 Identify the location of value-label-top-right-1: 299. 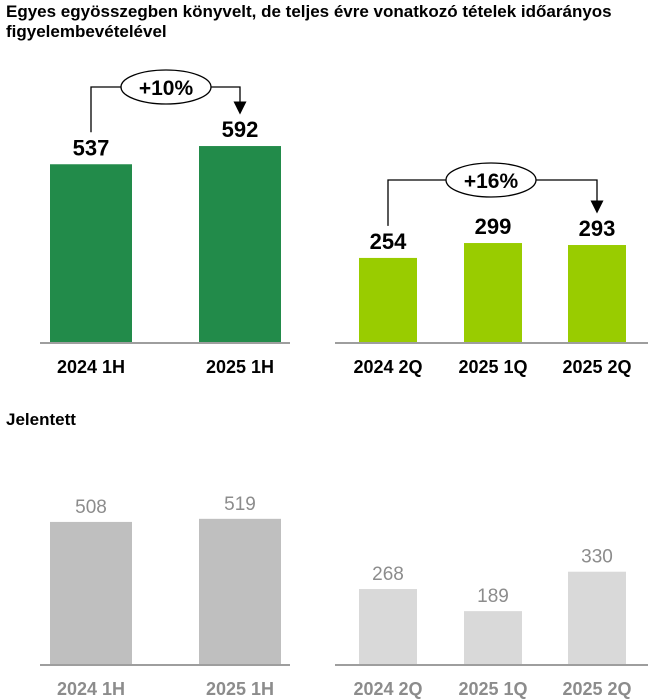
(493, 226).